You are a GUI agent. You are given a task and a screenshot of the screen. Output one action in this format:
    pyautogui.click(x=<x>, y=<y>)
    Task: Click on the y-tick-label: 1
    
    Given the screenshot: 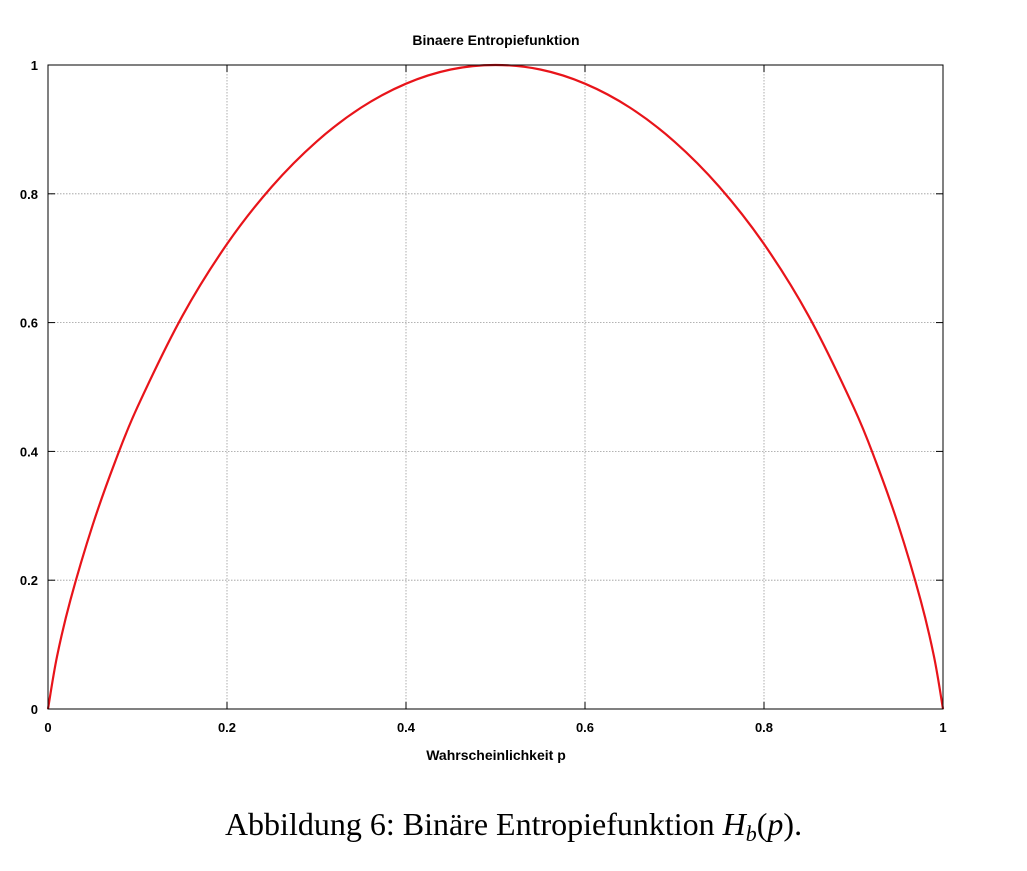 What is the action you would take?
    pyautogui.click(x=34, y=65)
    